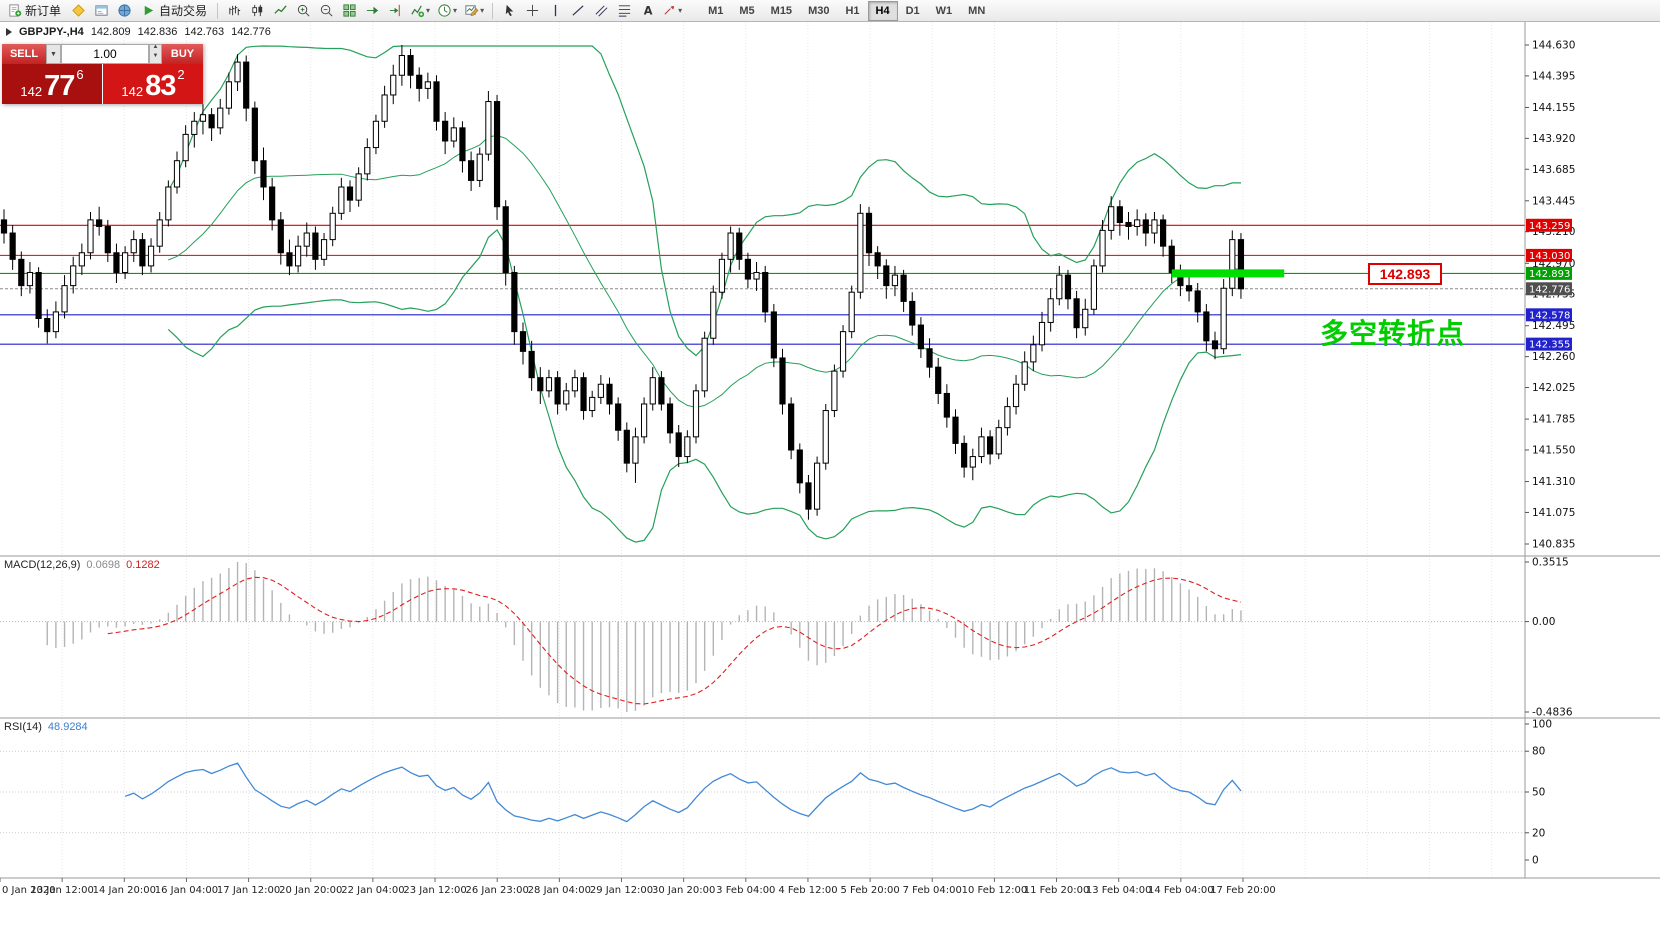 The image size is (1660, 948). I want to click on line-chart-icon, so click(280, 10).